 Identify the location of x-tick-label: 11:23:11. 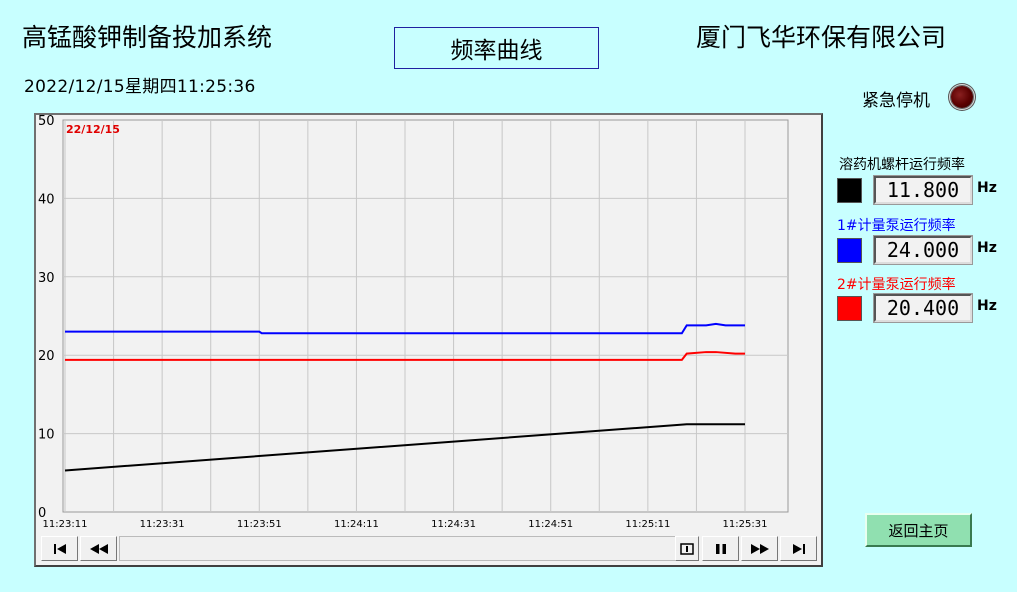
(65, 524).